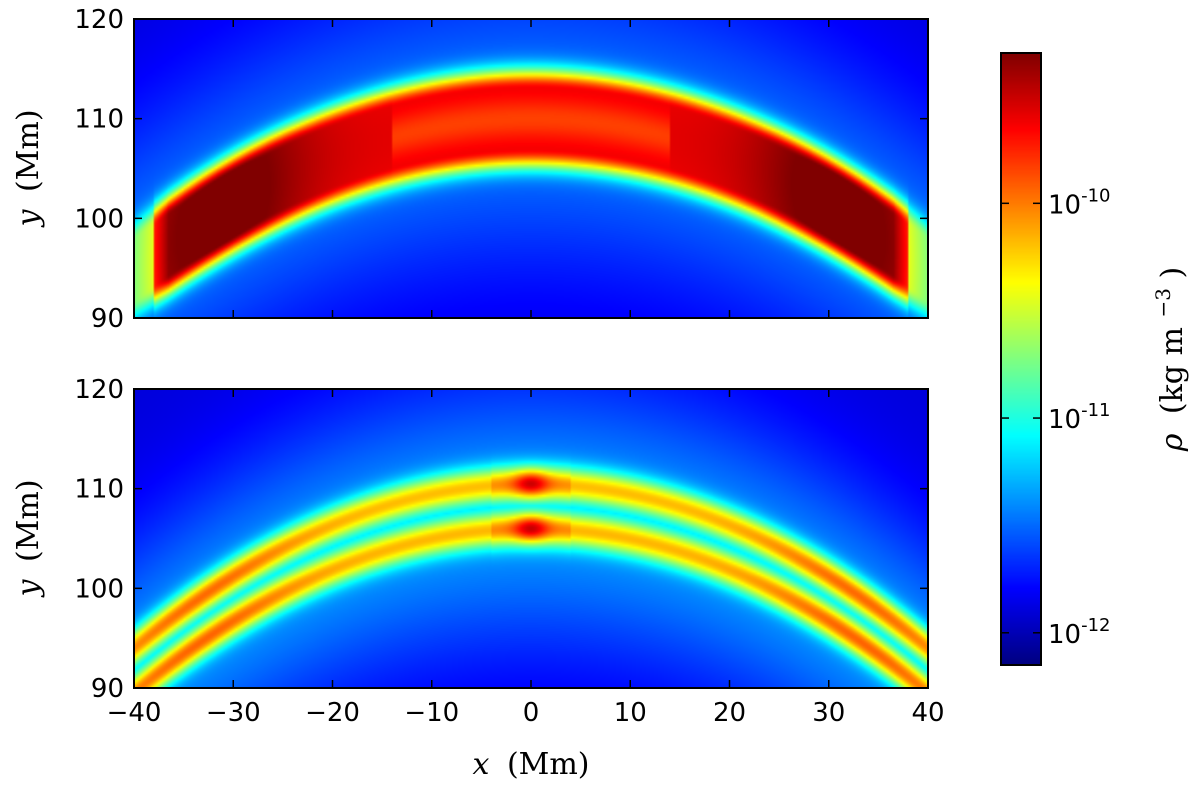 The image size is (1200, 785). What do you see at coordinates (28, 589) in the screenshot?
I see `bottom-y-axis-var: y` at bounding box center [28, 589].